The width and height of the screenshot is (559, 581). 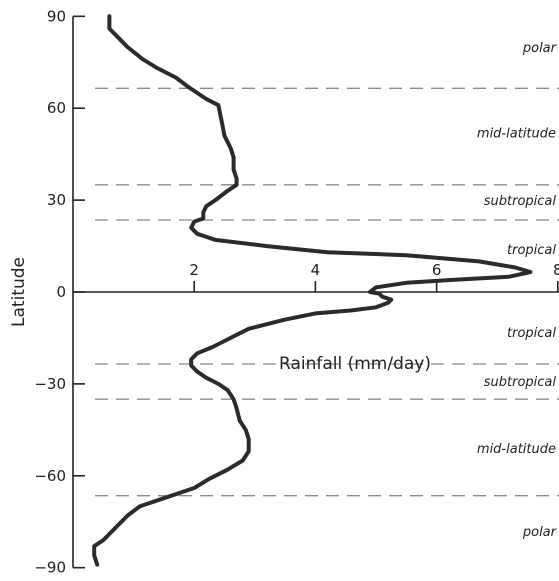 I want to click on x-tick-label: 4, so click(x=316, y=270).